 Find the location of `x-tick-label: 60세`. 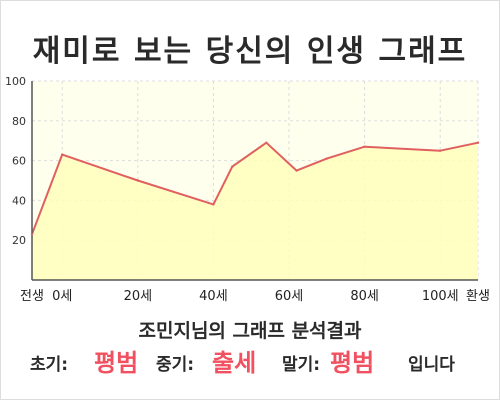

x-tick-label: 60세 is located at coordinates (289, 296).